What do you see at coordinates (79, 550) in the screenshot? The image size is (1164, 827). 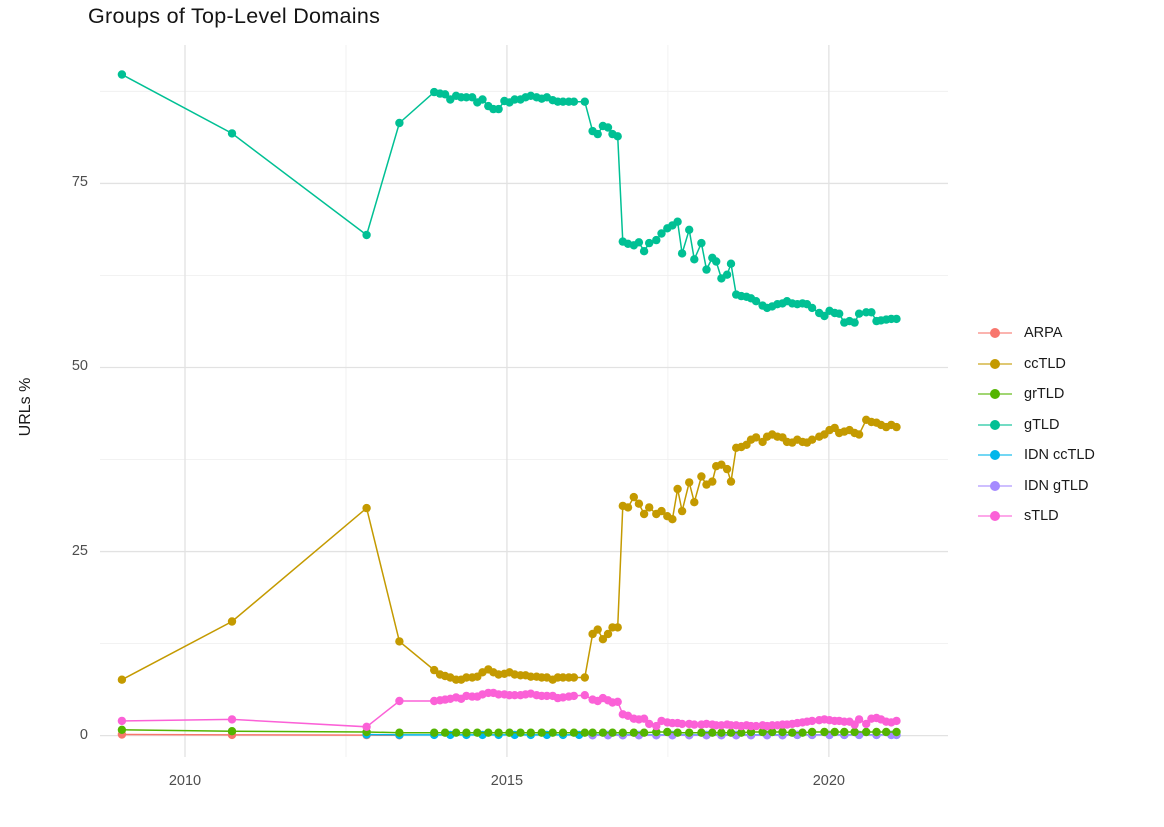 I see `y-tick-label: 25` at bounding box center [79, 550].